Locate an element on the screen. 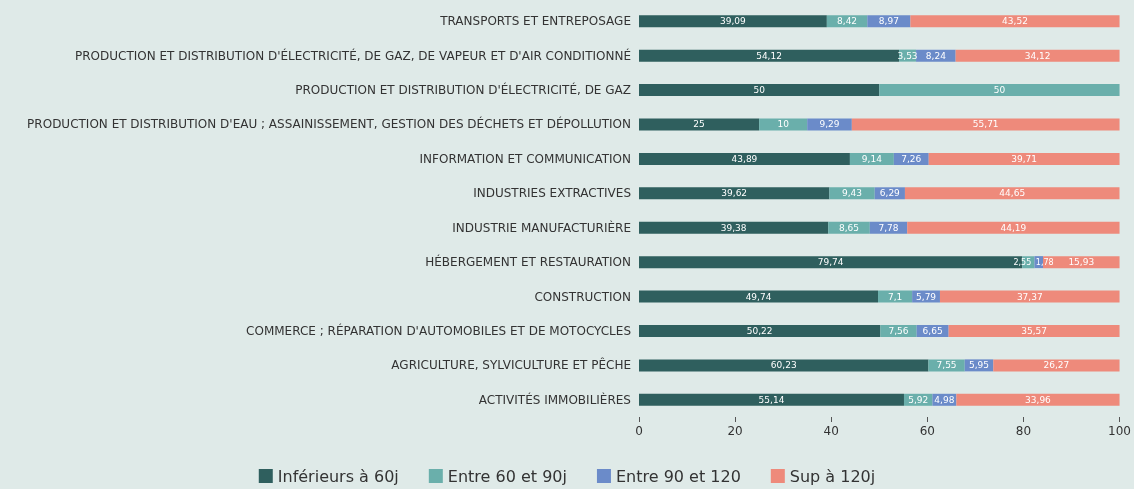 Image resolution: width=1134 pixels, height=489 pixels. data-label: 8,42 is located at coordinates (847, 21).